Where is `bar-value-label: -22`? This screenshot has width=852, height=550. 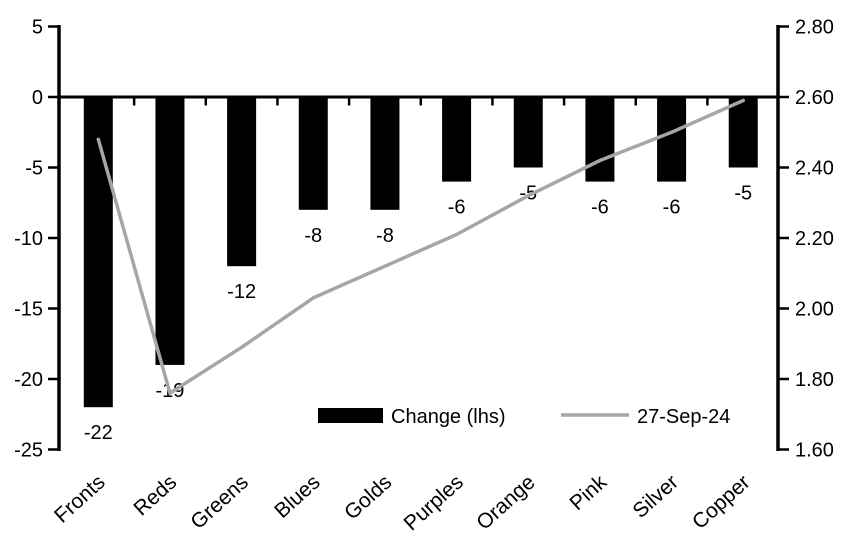 bar-value-label: -22 is located at coordinates (98, 433).